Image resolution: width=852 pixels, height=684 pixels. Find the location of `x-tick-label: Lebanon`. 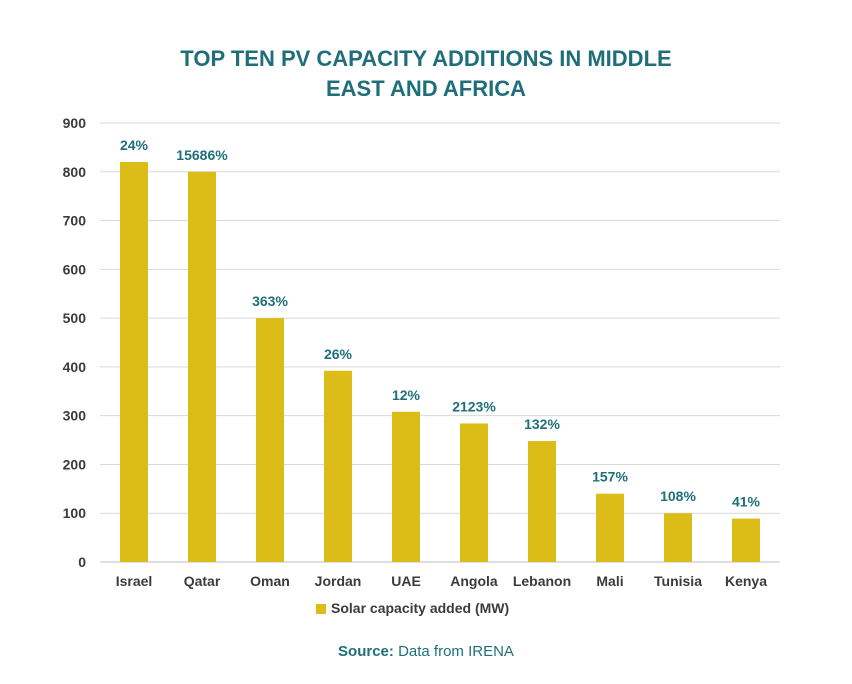

x-tick-label: Lebanon is located at coordinates (542, 581).